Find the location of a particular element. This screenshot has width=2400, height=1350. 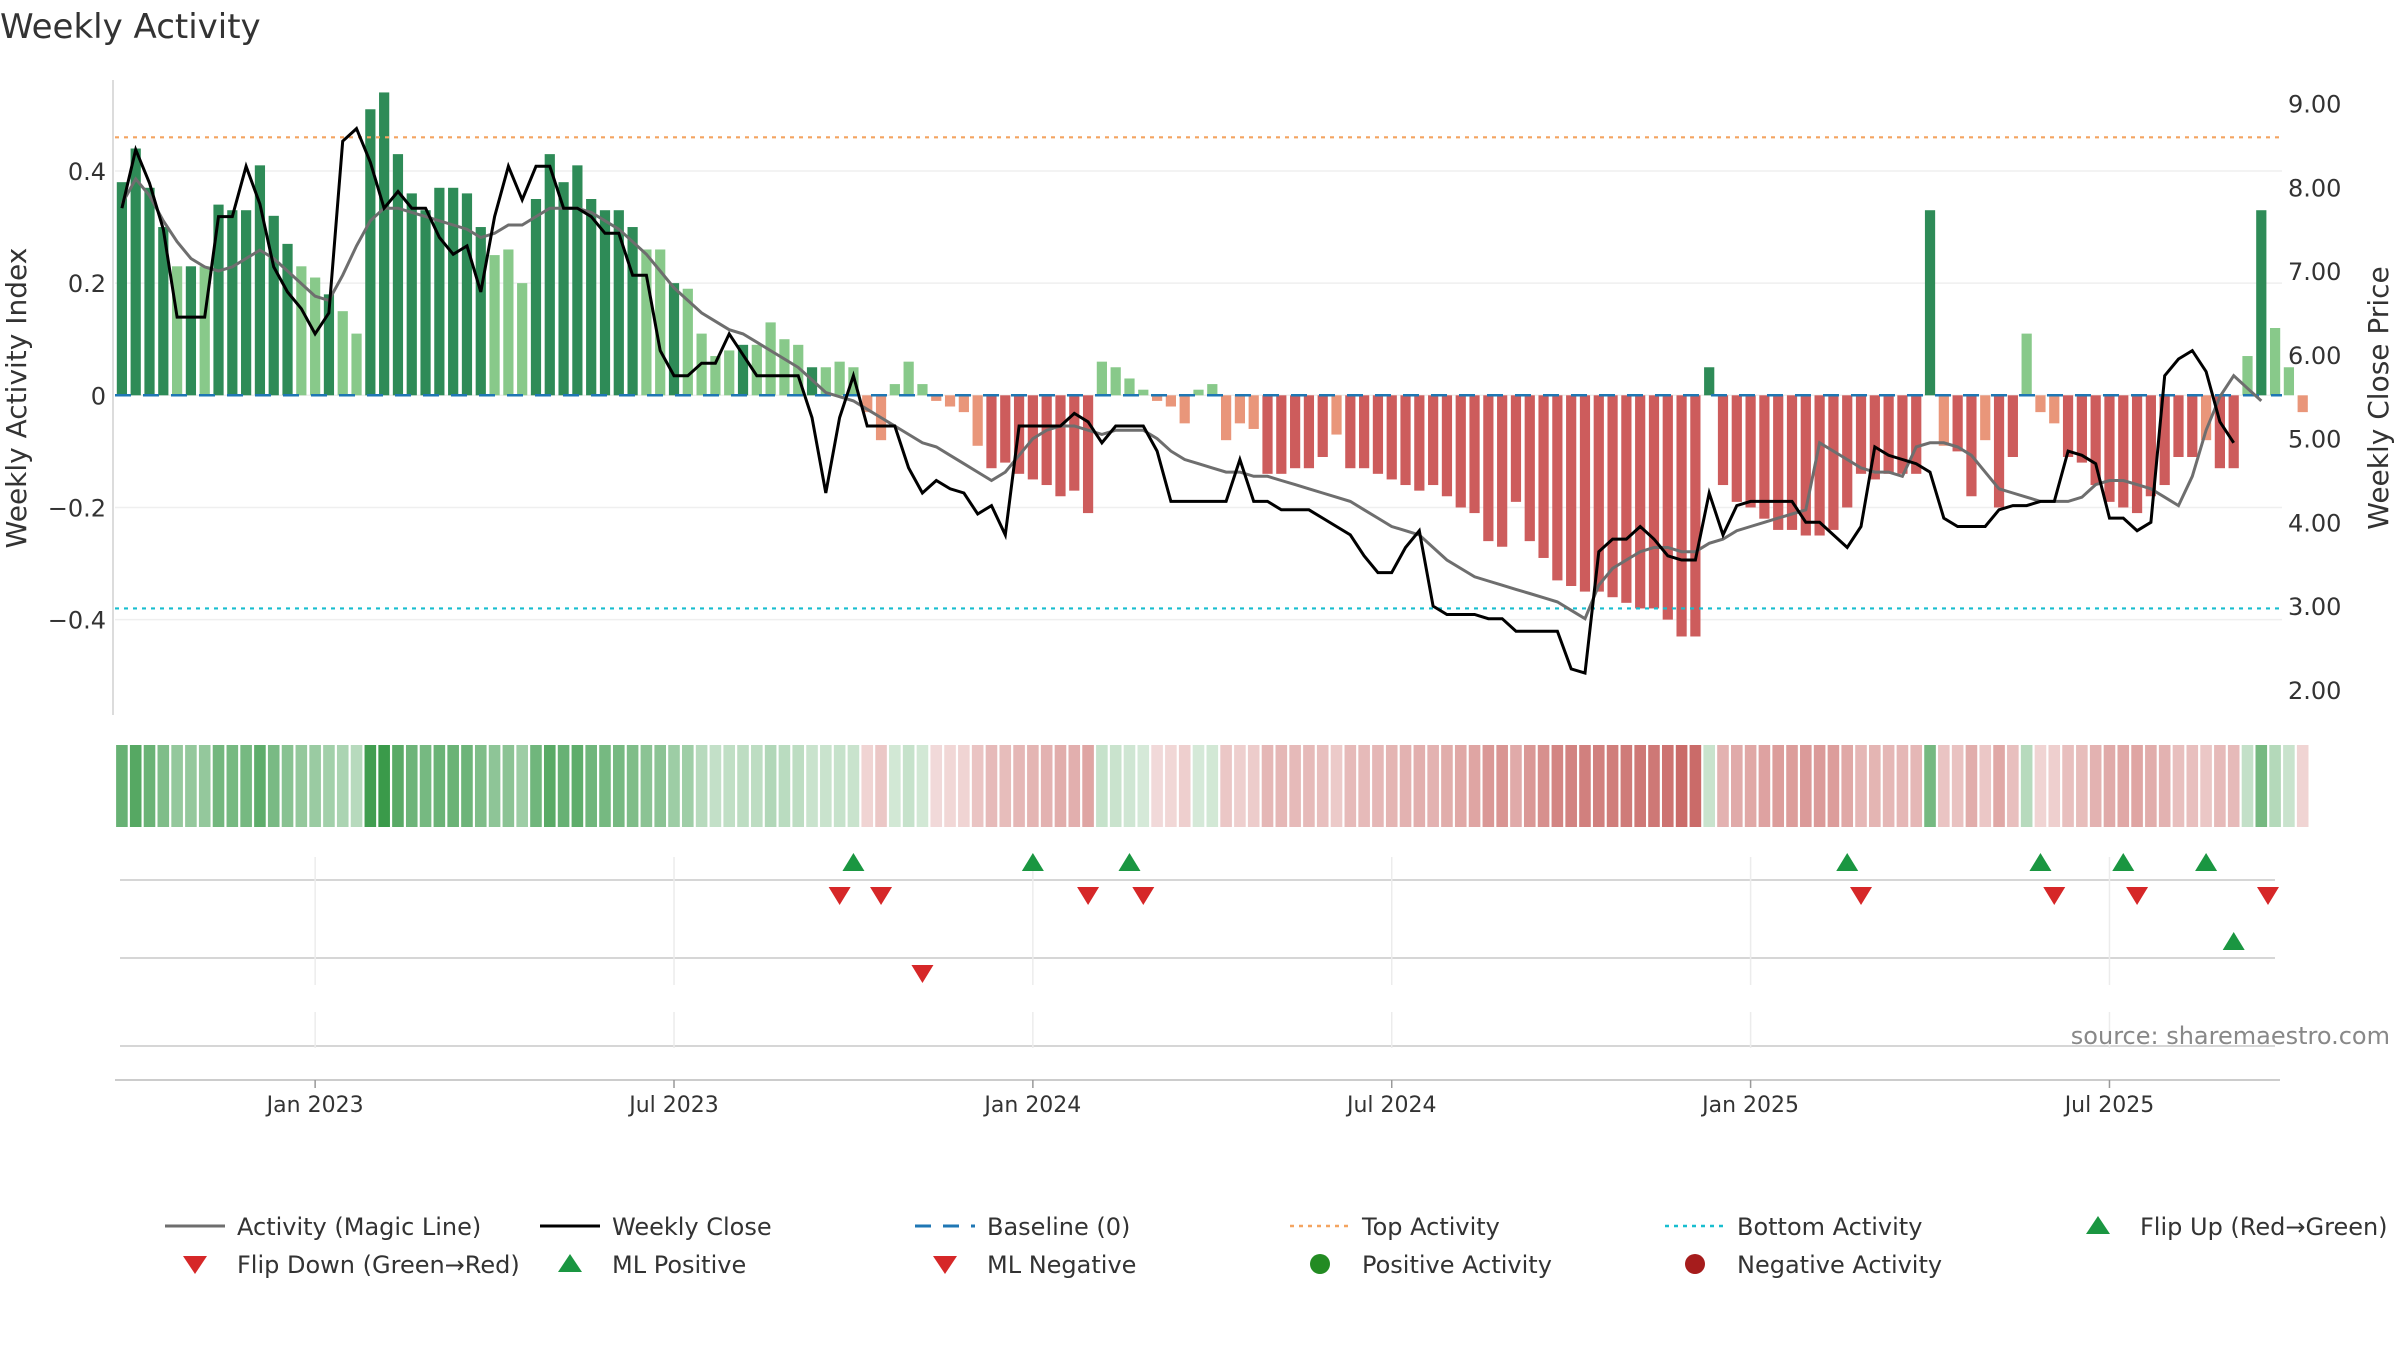

right-axis-tick-label: 8.00 is located at coordinates (2314, 188).